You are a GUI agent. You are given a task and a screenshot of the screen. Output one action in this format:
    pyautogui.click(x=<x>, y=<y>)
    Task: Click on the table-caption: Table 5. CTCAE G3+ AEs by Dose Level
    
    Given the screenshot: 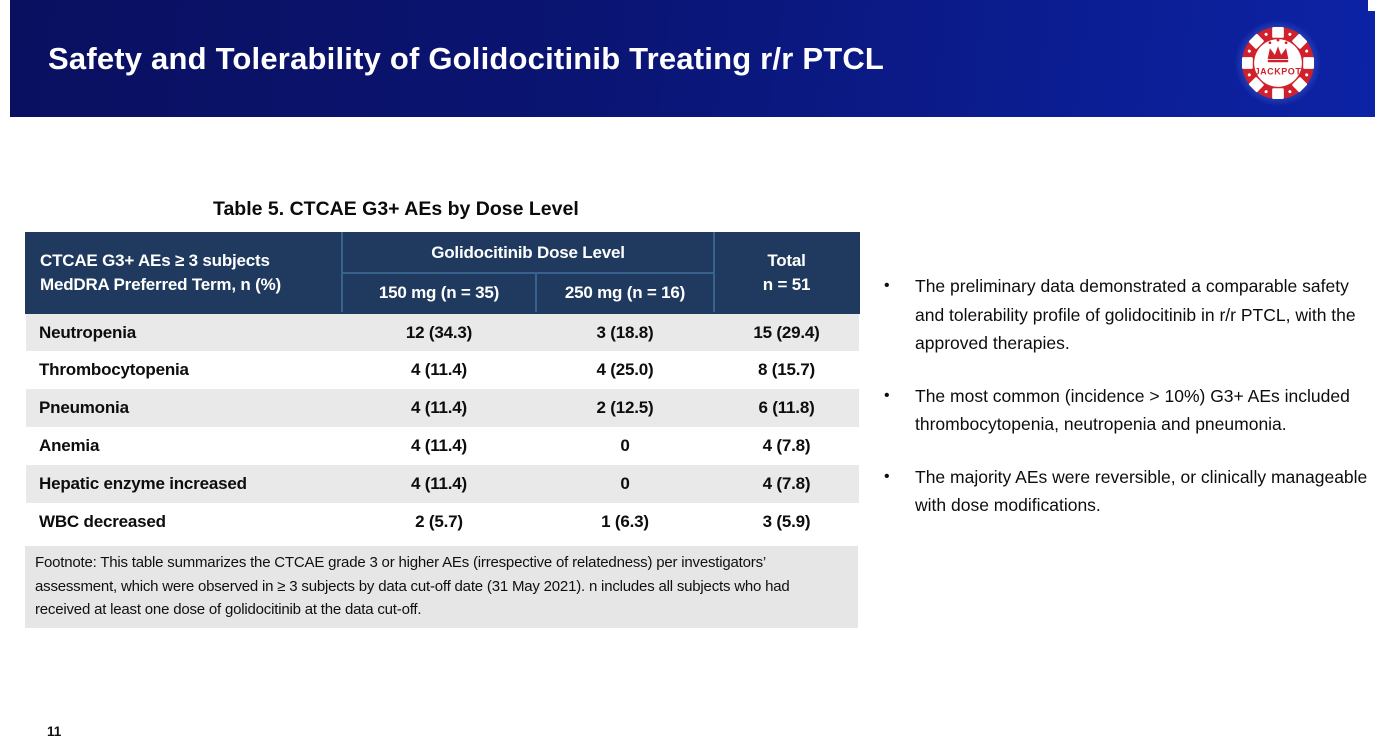 What is the action you would take?
    pyautogui.click(x=396, y=209)
    